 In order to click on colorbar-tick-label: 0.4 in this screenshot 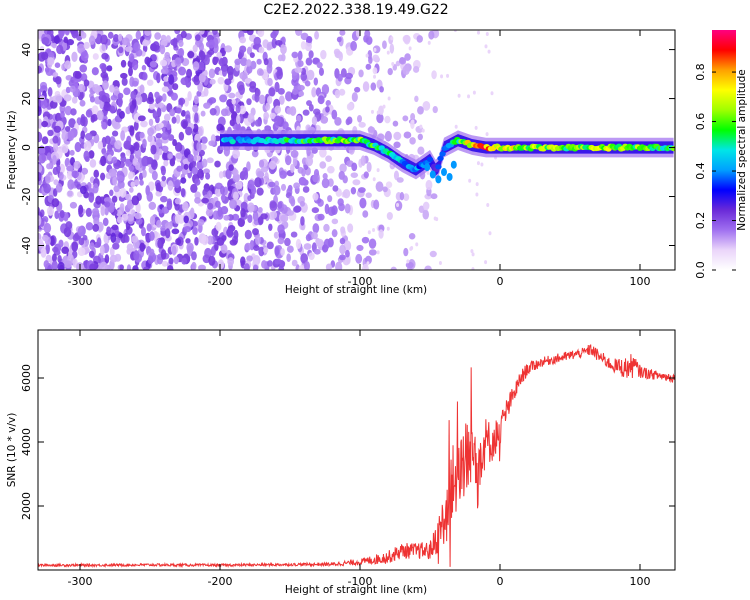, I will do `click(700, 171)`.